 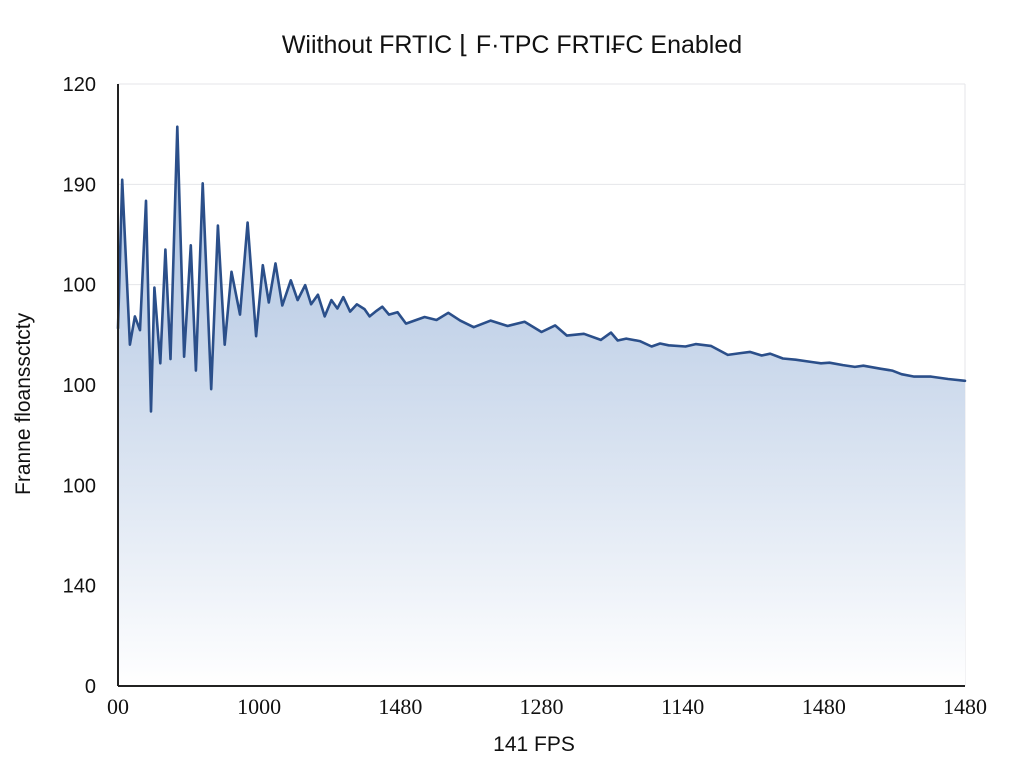 I want to click on x-tick-label: 1140, so click(x=682, y=706).